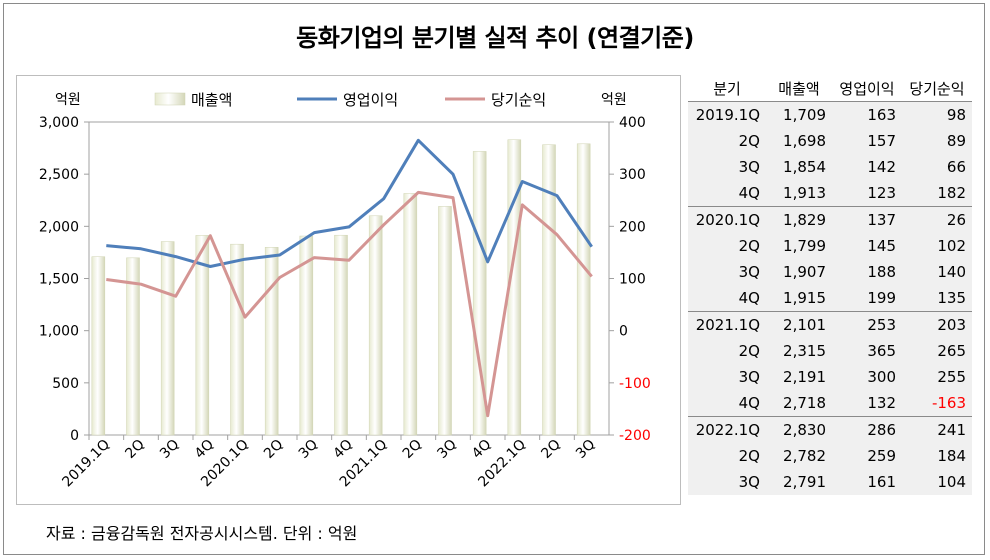 The height and width of the screenshot is (560, 990). I want to click on table-row: 3Q 1,907 188 140, so click(830, 272).